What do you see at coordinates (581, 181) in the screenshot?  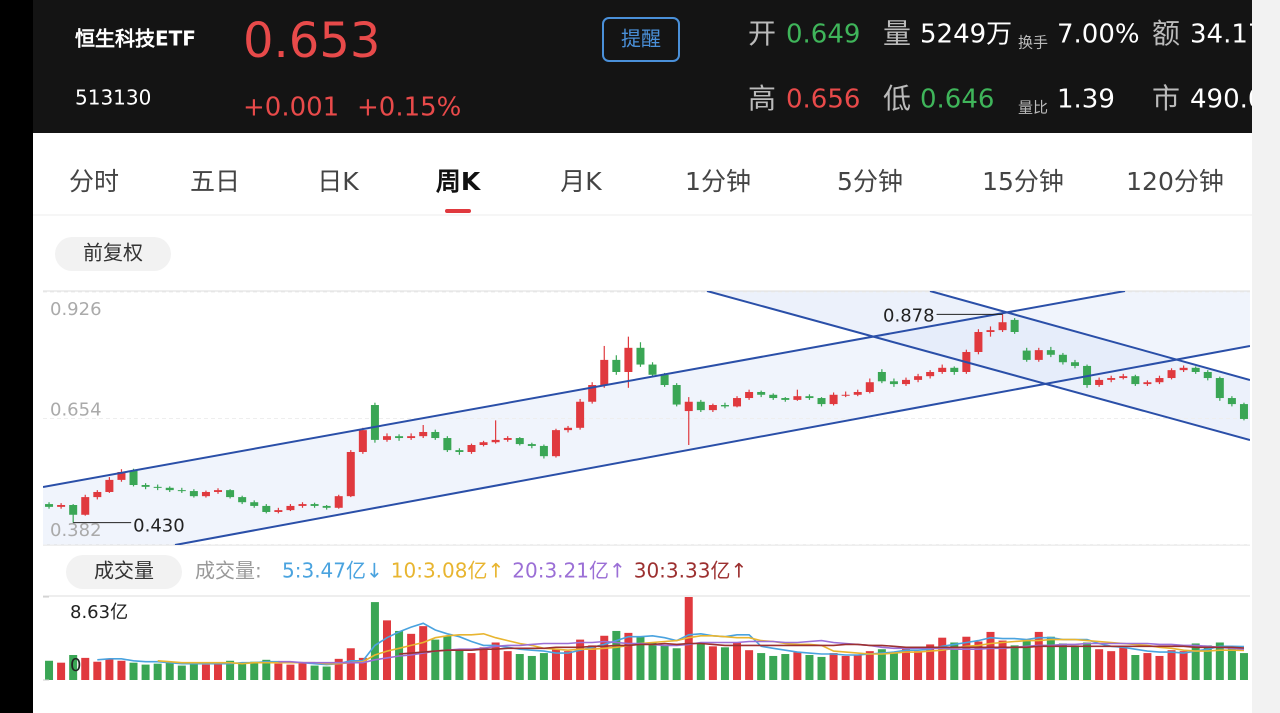 I see `tab: 月K` at bounding box center [581, 181].